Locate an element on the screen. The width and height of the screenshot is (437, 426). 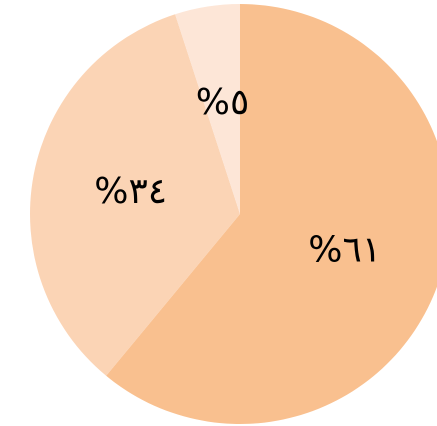
data-label: %٥ is located at coordinates (223, 102).